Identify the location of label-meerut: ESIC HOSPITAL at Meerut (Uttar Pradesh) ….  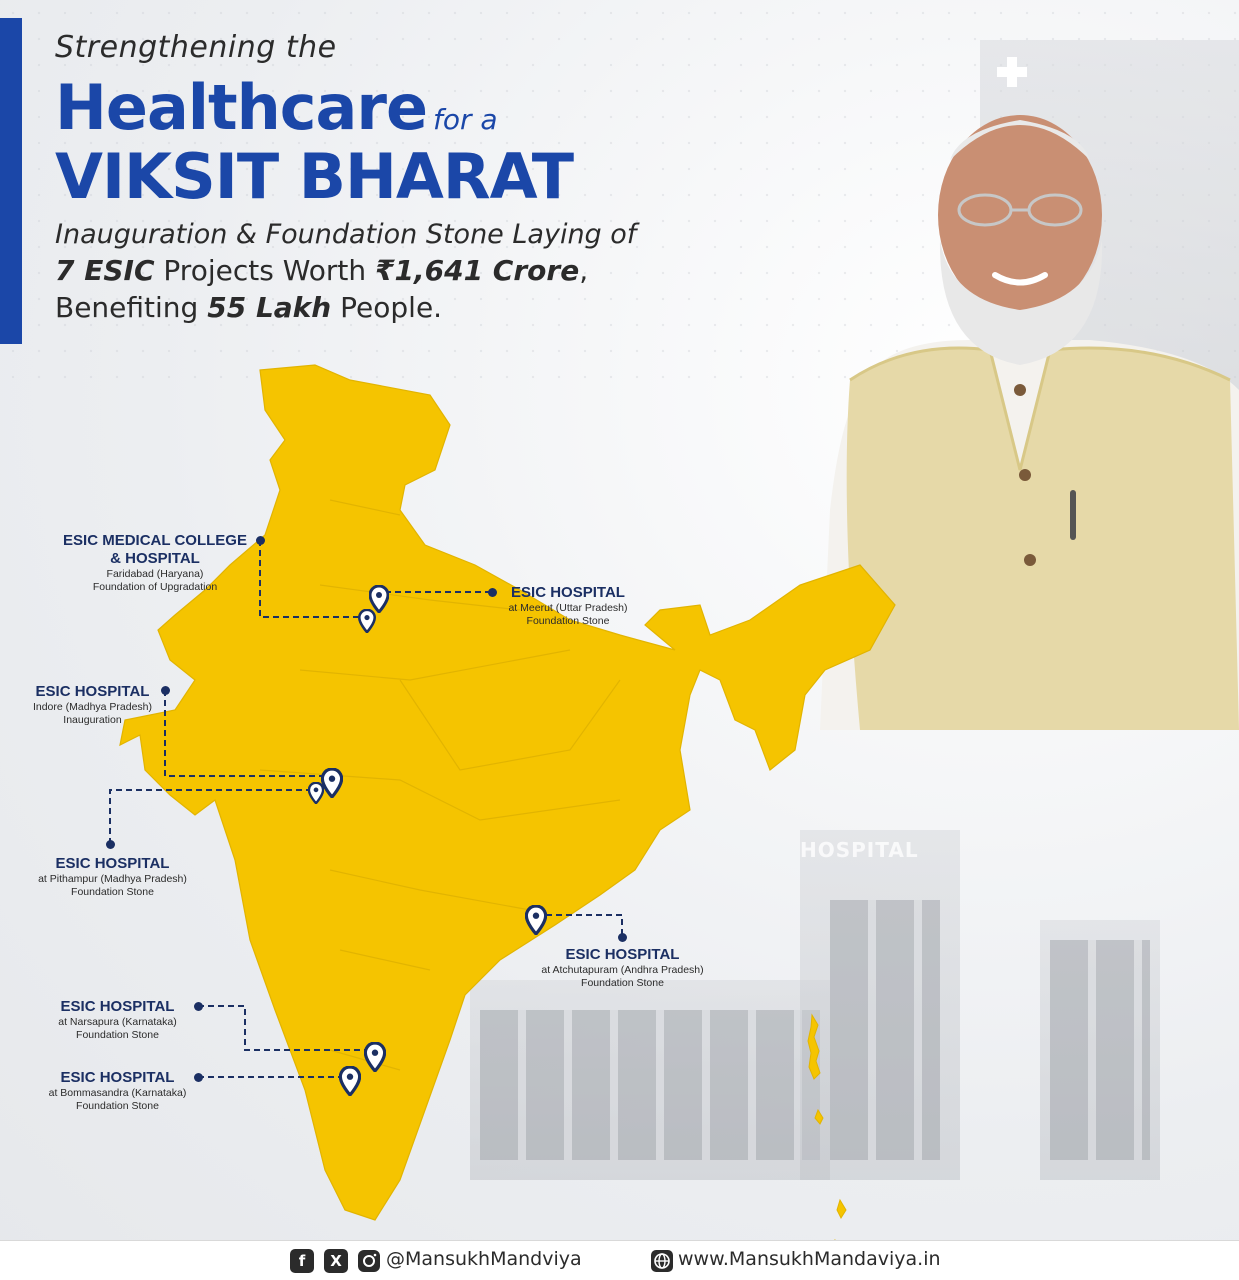
(568, 606).